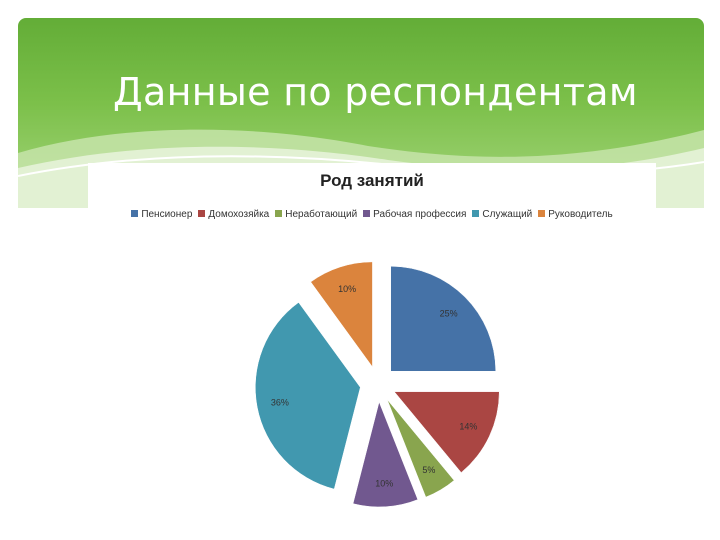 The height and width of the screenshot is (540, 720). Describe the element at coordinates (167, 214) in the screenshot. I see `legend-label: Пенсионер` at that location.